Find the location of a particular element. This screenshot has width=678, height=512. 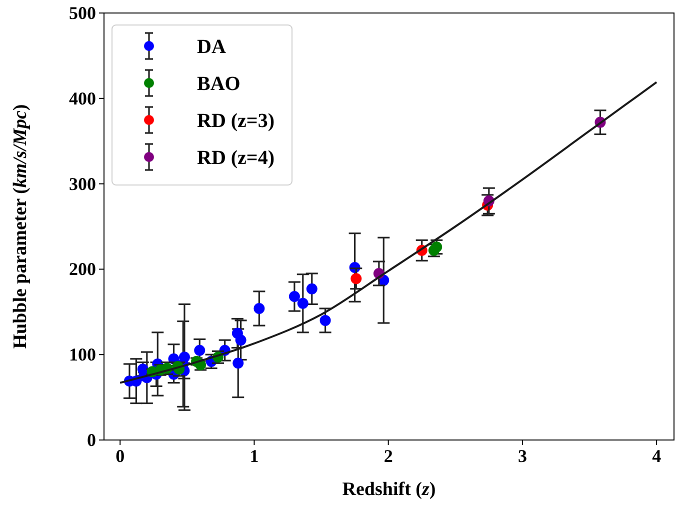

x-tick-label: 4 is located at coordinates (657, 456).